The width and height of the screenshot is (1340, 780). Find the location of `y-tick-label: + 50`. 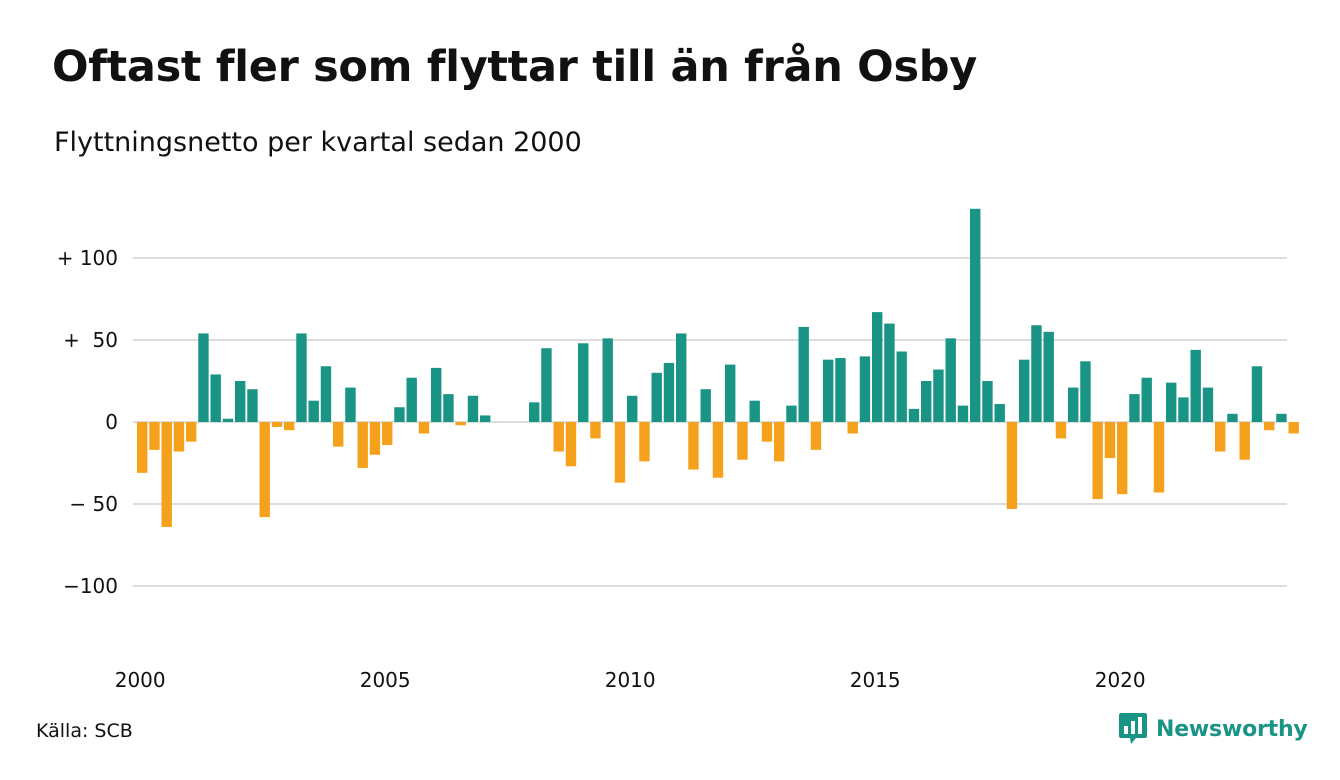

y-tick-label: + 50 is located at coordinates (90, 340).